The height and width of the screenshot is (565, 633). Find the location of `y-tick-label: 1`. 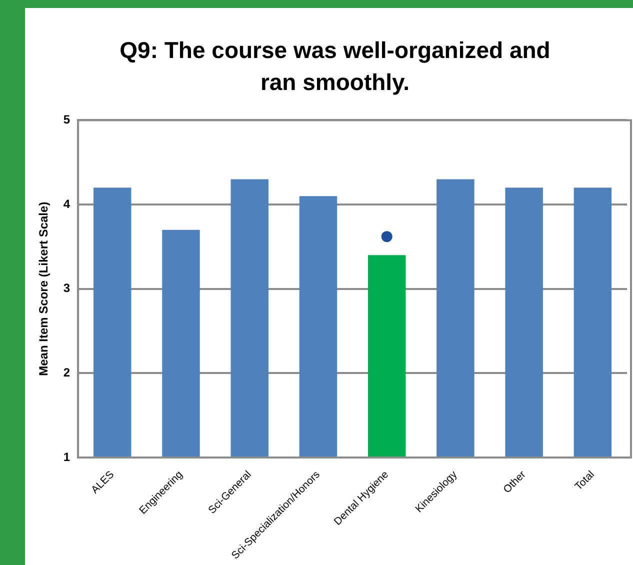

y-tick-label: 1 is located at coordinates (66, 457).